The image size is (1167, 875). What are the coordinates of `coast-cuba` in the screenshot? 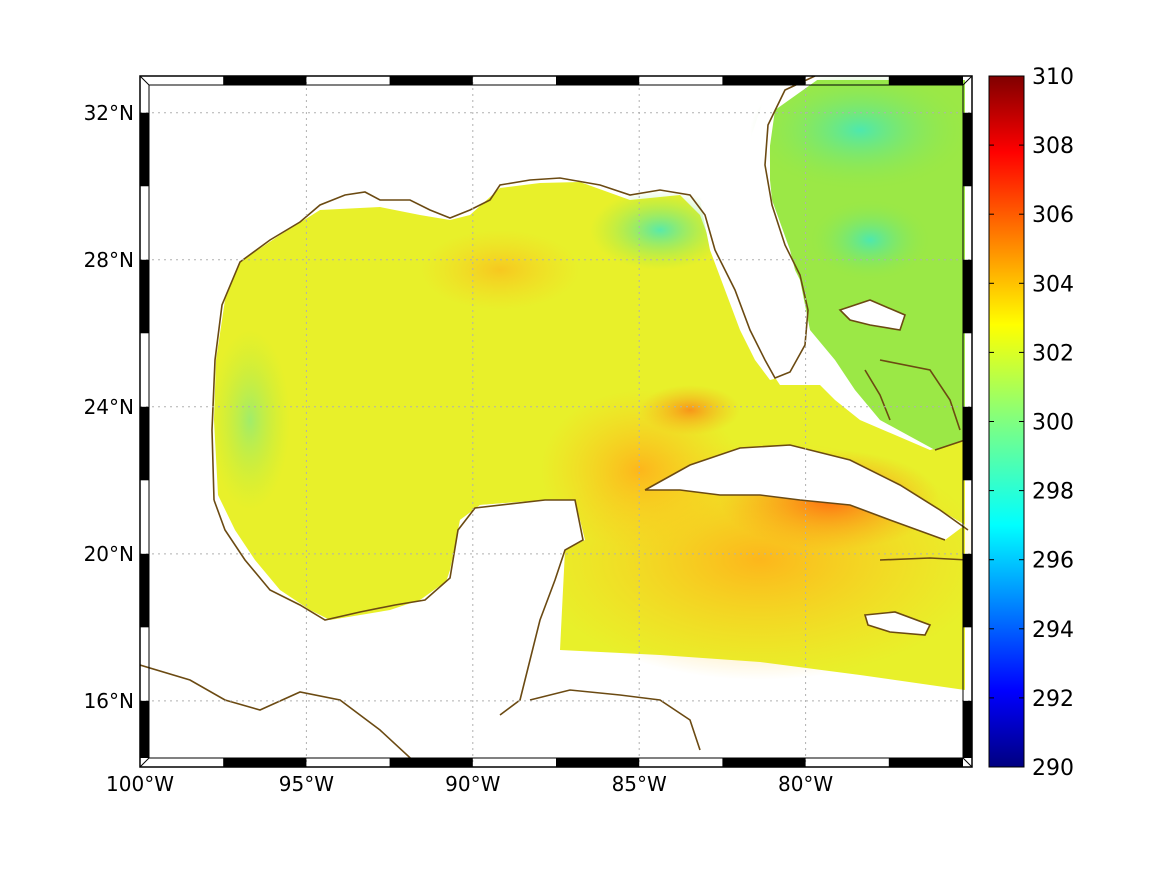 It's located at (806, 492).